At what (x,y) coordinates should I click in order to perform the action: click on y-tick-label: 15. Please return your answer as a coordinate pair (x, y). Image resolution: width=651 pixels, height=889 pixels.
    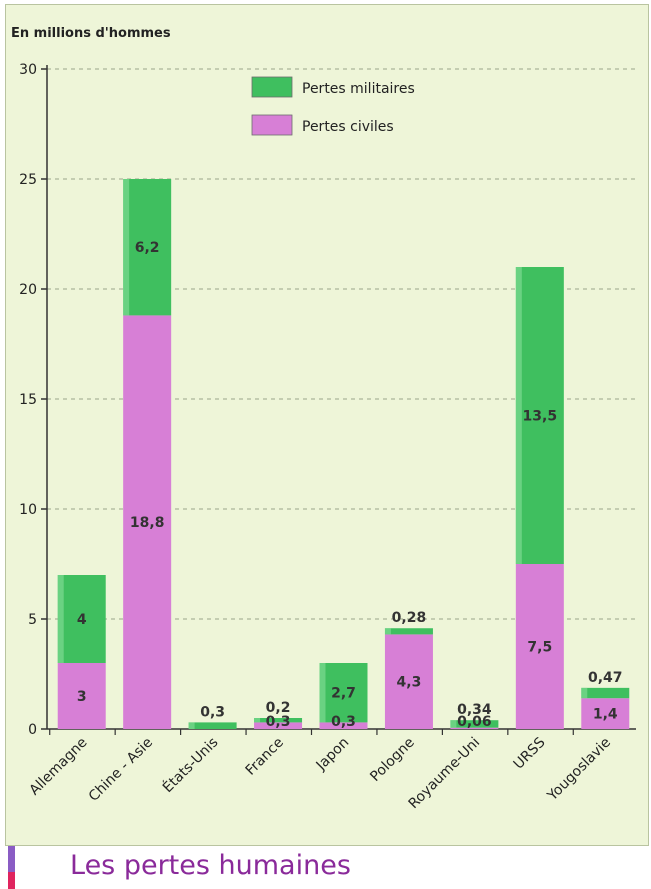
    Looking at the image, I should click on (28, 400).